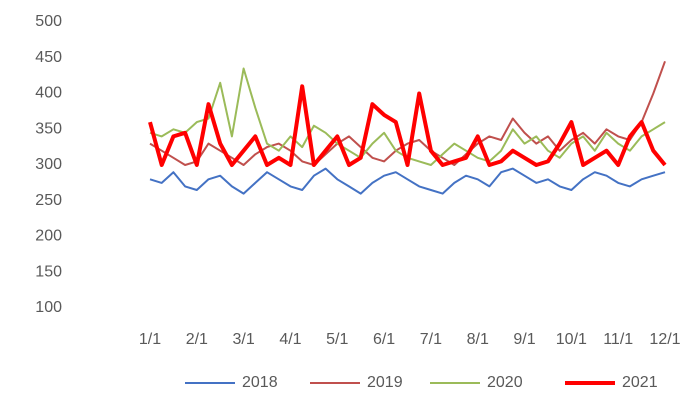 The height and width of the screenshot is (419, 685). Describe the element at coordinates (48, 128) in the screenshot. I see `y-tick-label: 350` at that location.